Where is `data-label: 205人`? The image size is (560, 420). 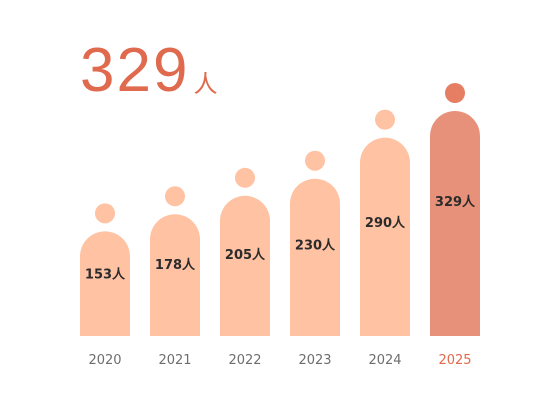 data-label: 205人 is located at coordinates (245, 255).